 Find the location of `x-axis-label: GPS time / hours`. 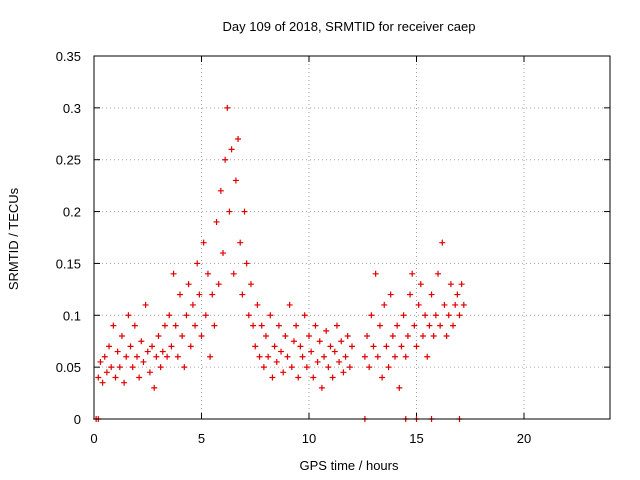

x-axis-label: GPS time / hours is located at coordinates (349, 465).